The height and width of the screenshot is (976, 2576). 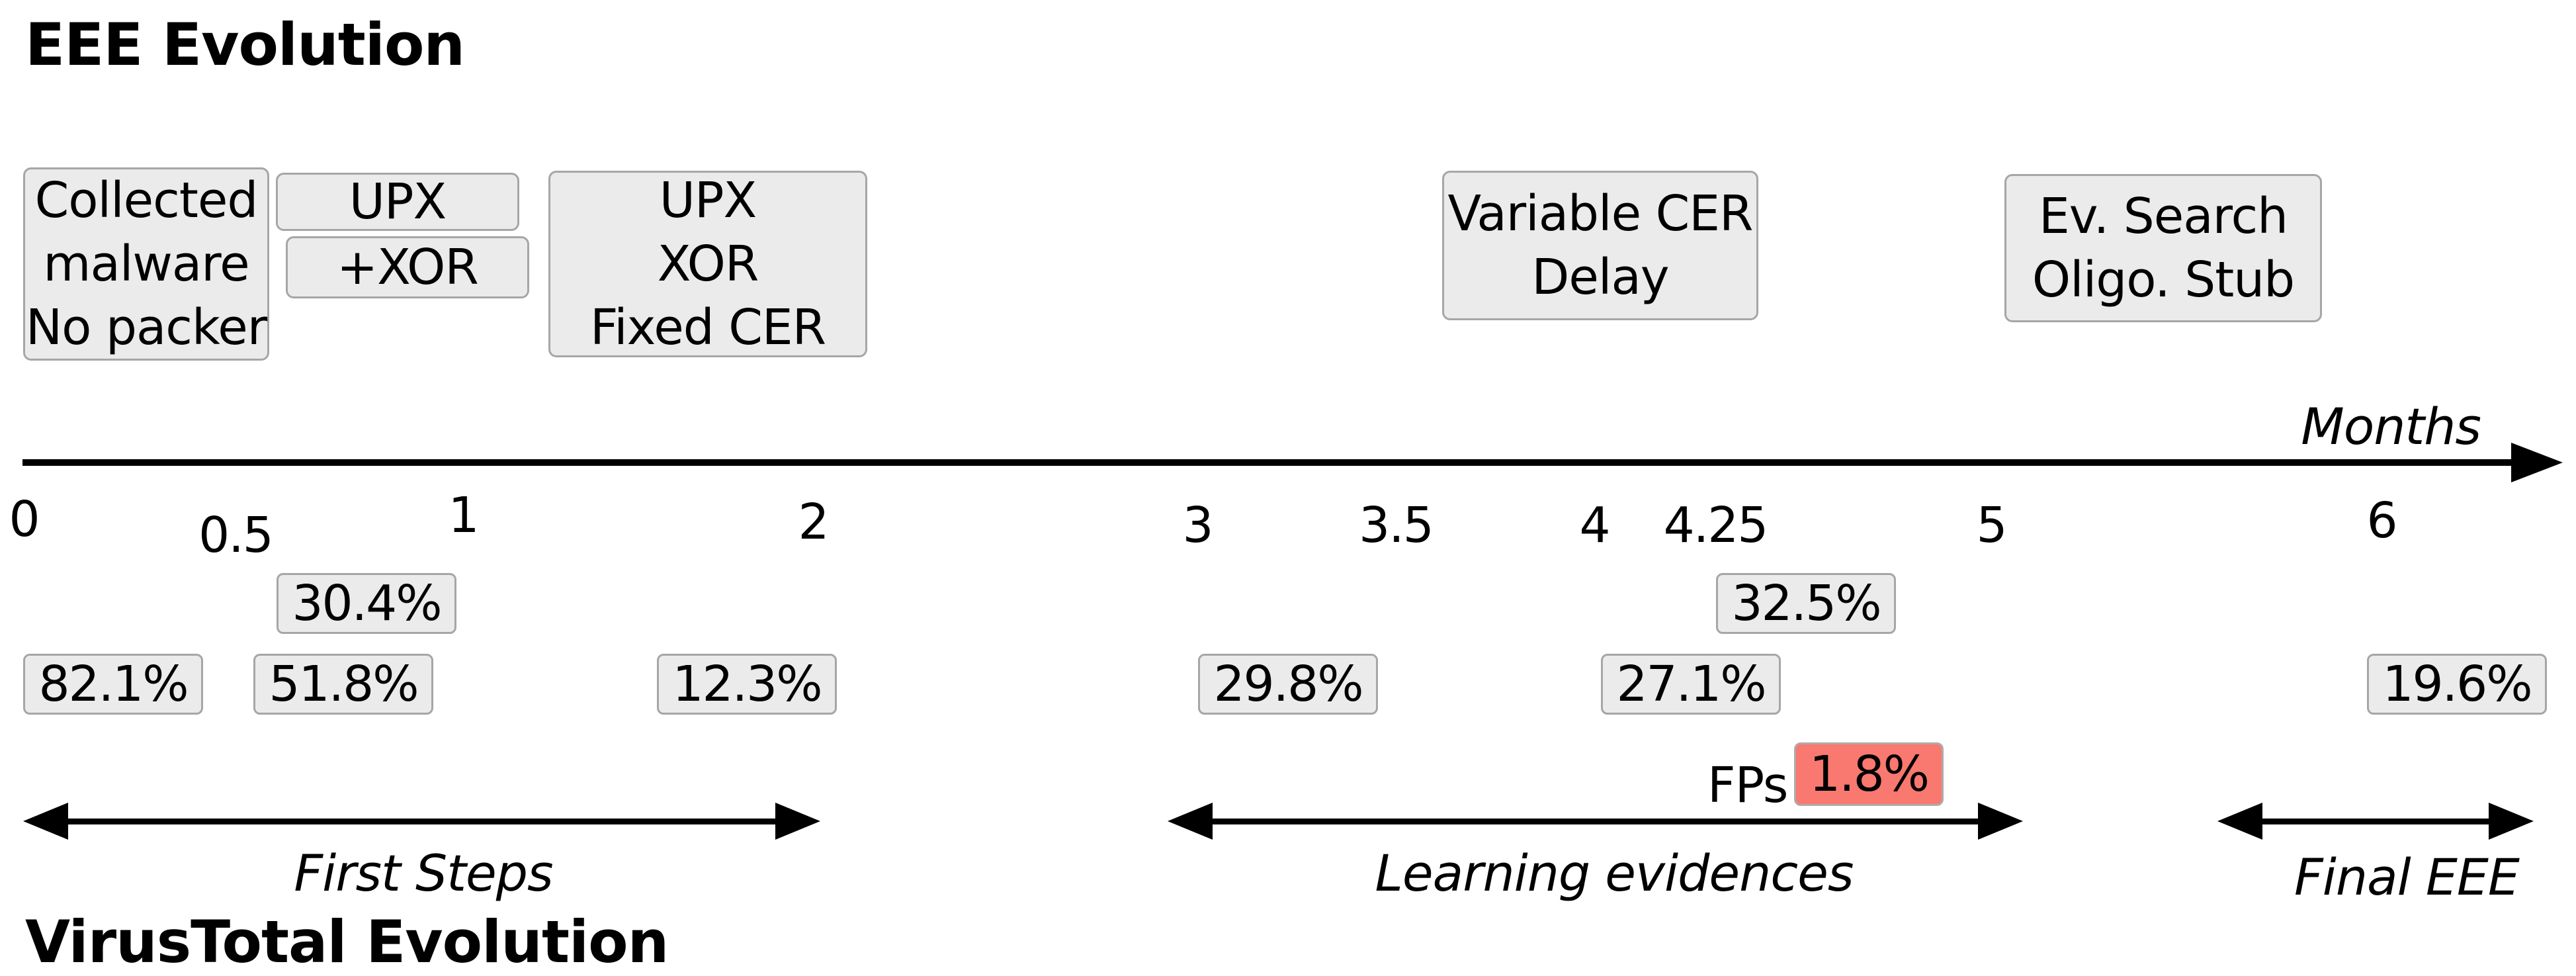 What do you see at coordinates (343, 684) in the screenshot?
I see `rate-badge: 51.8%` at bounding box center [343, 684].